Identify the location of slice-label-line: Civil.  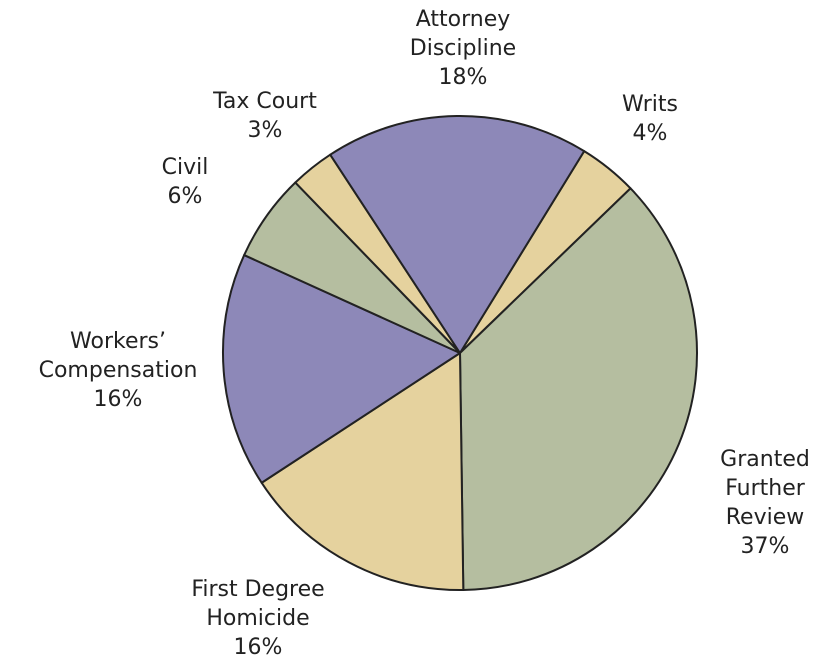
(185, 167).